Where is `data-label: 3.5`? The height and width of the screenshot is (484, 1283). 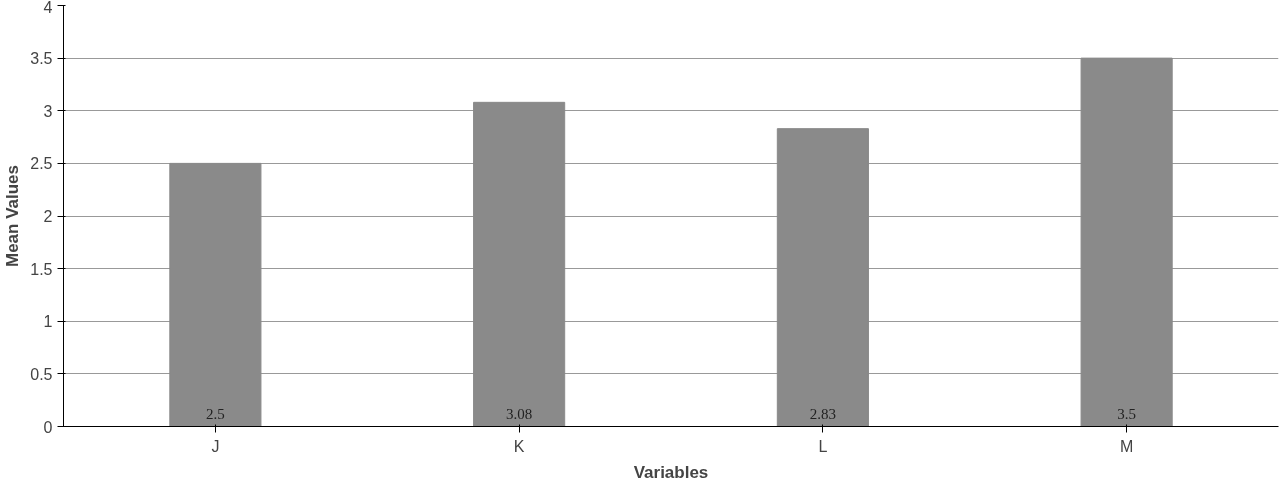
data-label: 3.5 is located at coordinates (1126, 413).